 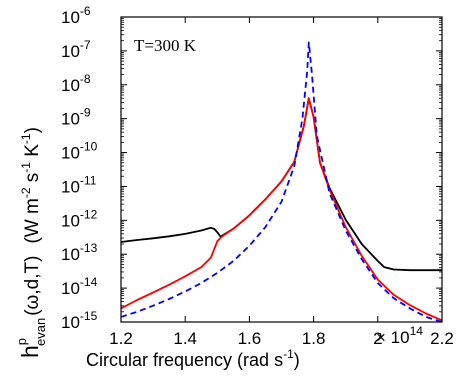 What do you see at coordinates (32, 286) in the screenshot?
I see `y-label-arguments: (ω,d,T)` at bounding box center [32, 286].